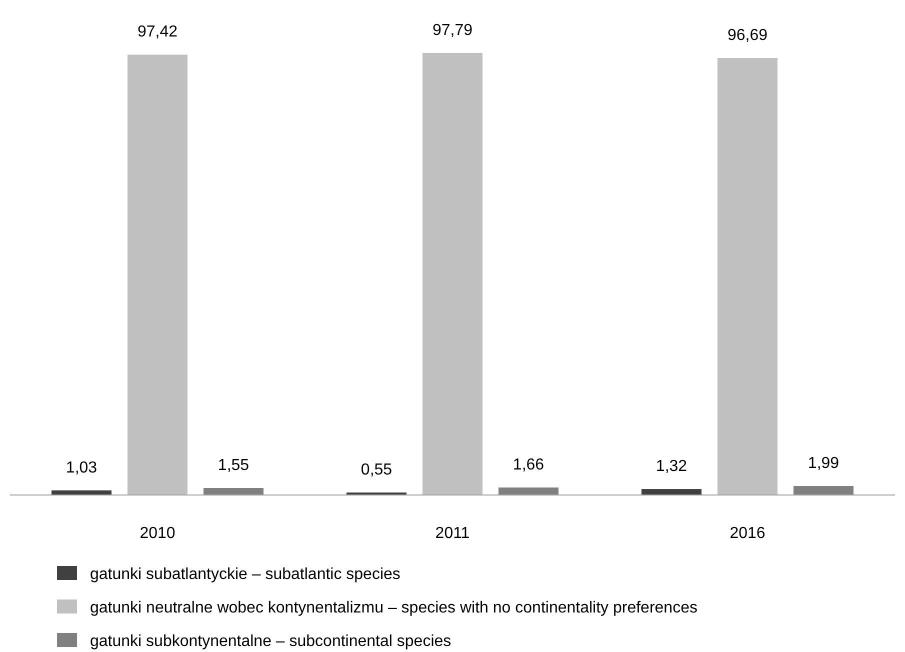  I want to click on data-label: 0,55, so click(376, 470).